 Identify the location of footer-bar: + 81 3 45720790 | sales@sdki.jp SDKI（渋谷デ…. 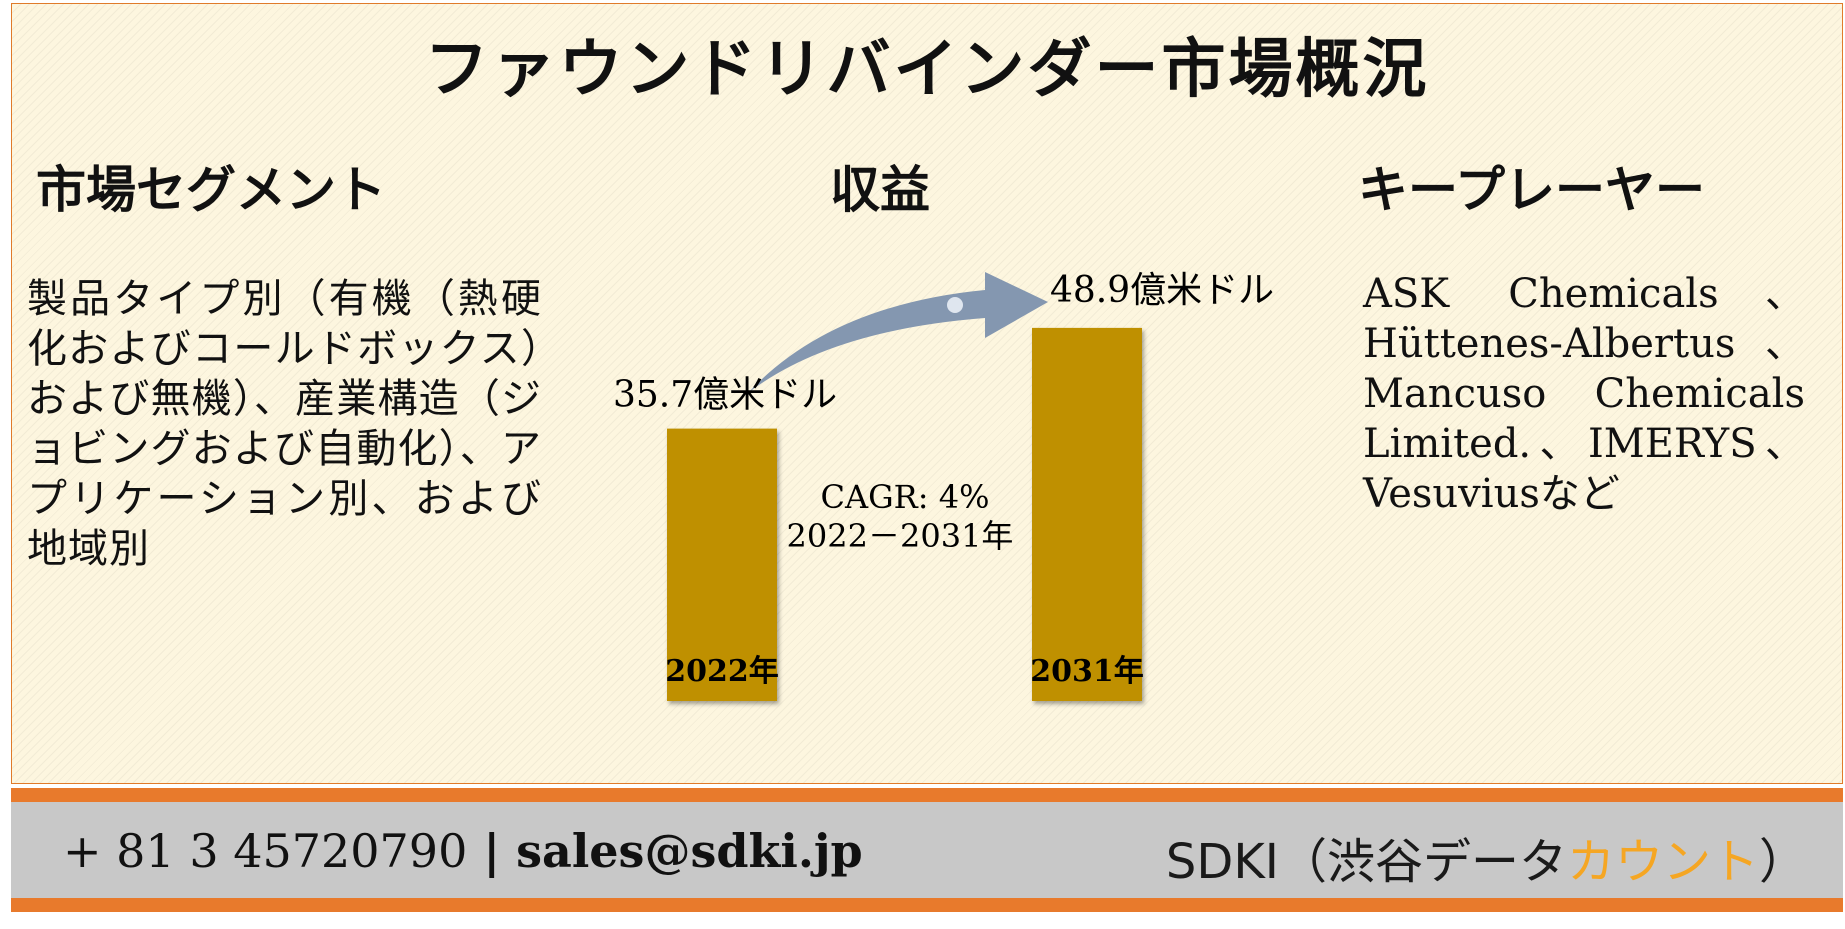
(927, 850).